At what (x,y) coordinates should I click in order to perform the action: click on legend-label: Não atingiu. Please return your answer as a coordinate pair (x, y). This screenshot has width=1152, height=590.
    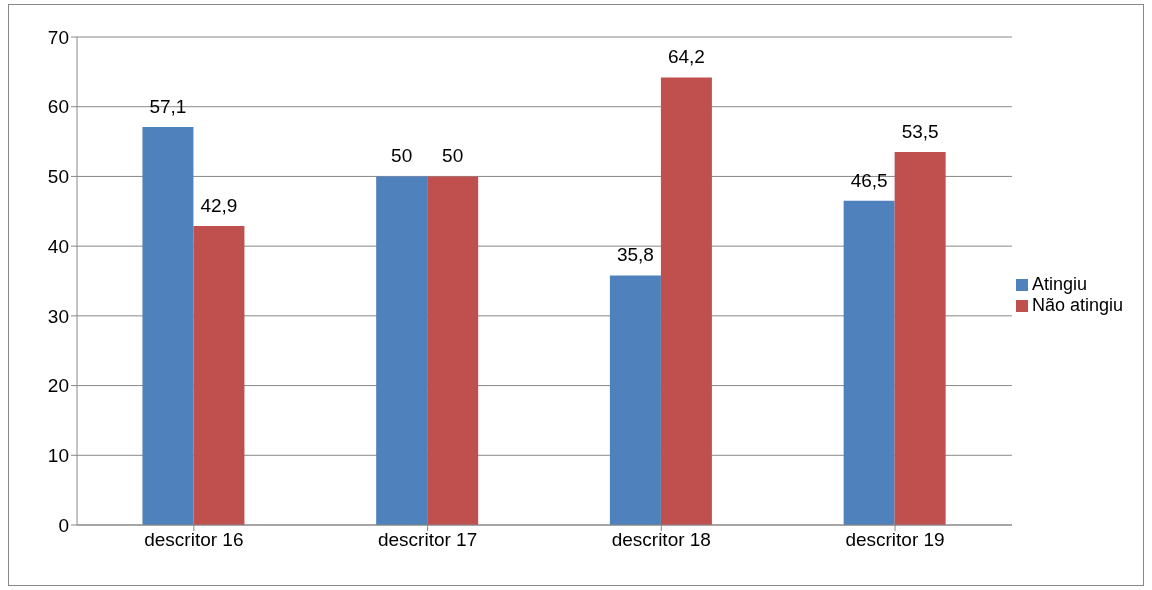
    Looking at the image, I should click on (1077, 305).